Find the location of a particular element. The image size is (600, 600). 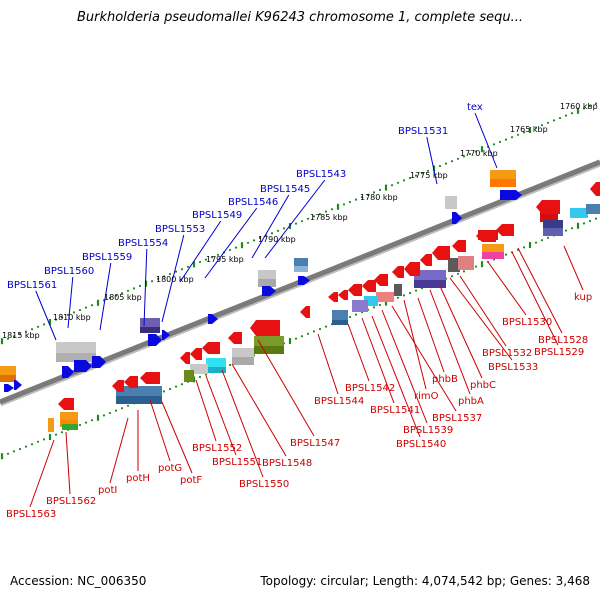

reverse-gene-label: potG is located at coordinates (170, 468).